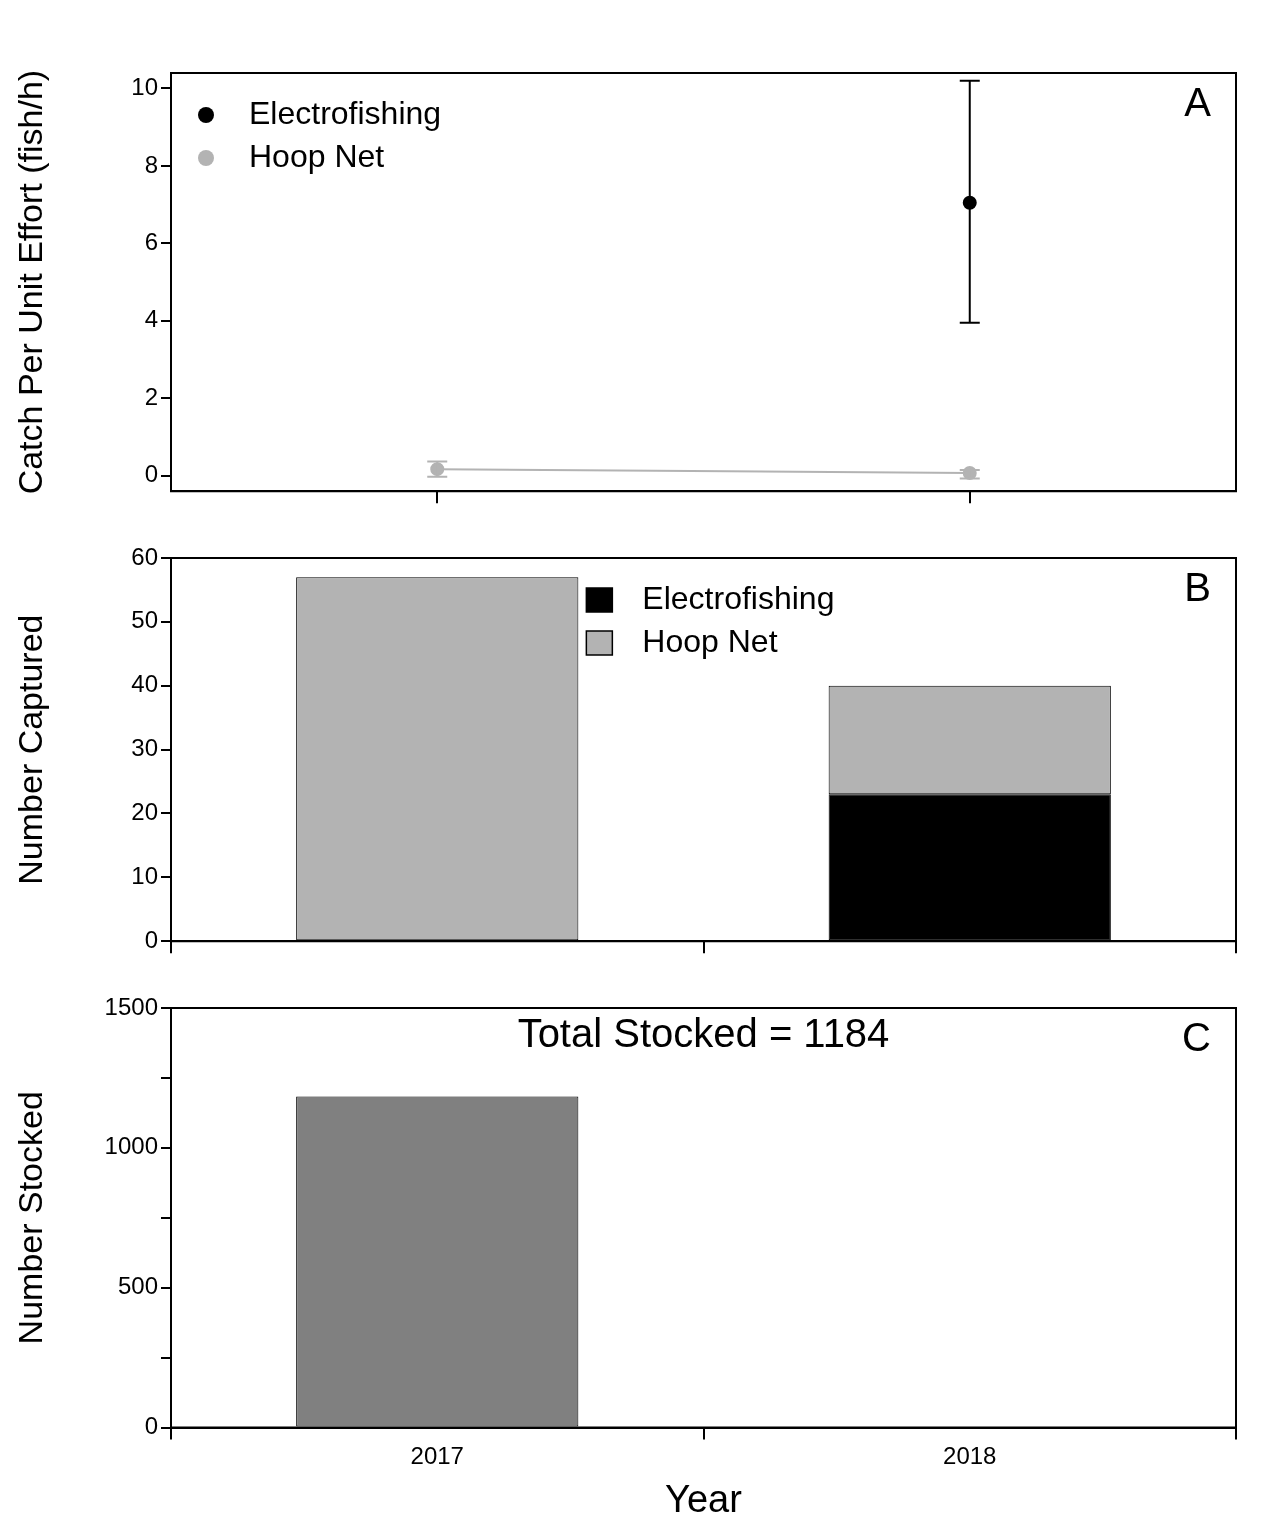 The height and width of the screenshot is (1538, 1277). I want to click on y-axis-title: Number Stocked, so click(29, 1218).